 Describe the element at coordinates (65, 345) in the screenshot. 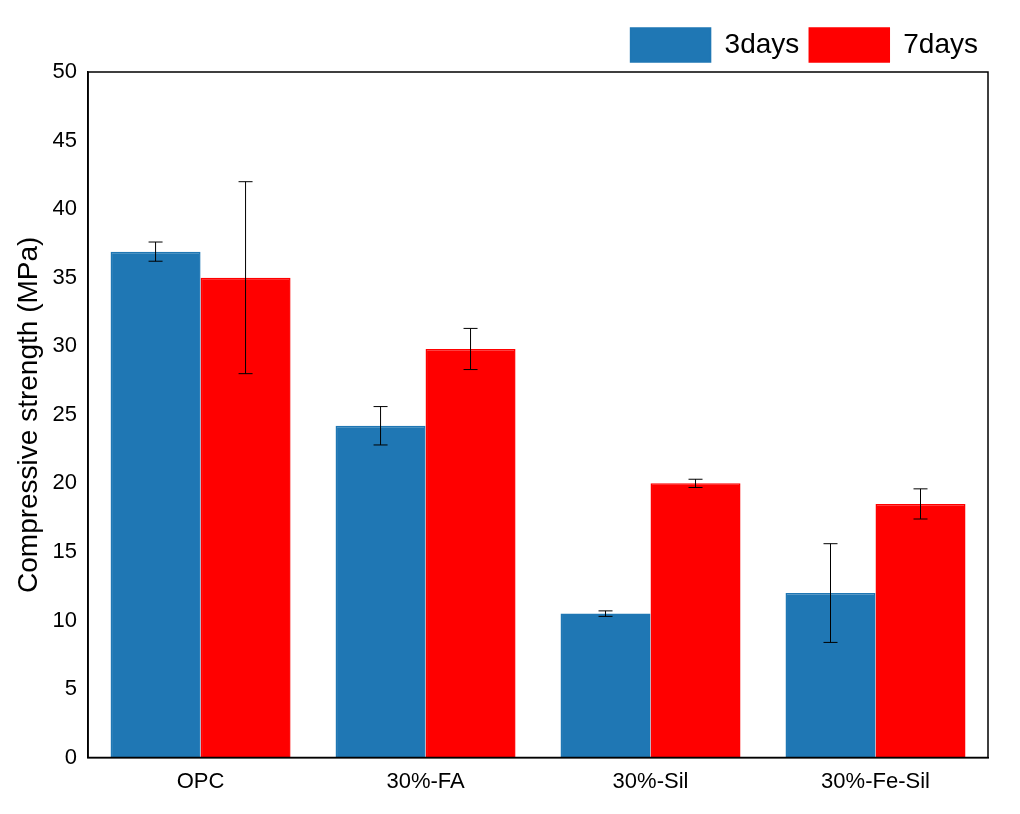

I see `y-tick-label: 30` at that location.